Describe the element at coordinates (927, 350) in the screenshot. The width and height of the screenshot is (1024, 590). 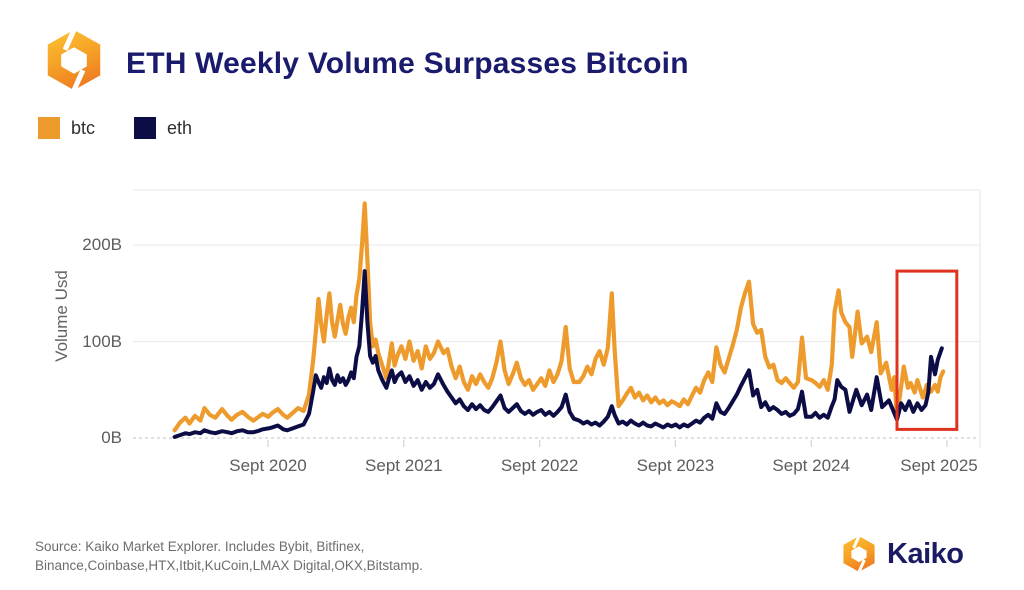
I see `highlight-box` at that location.